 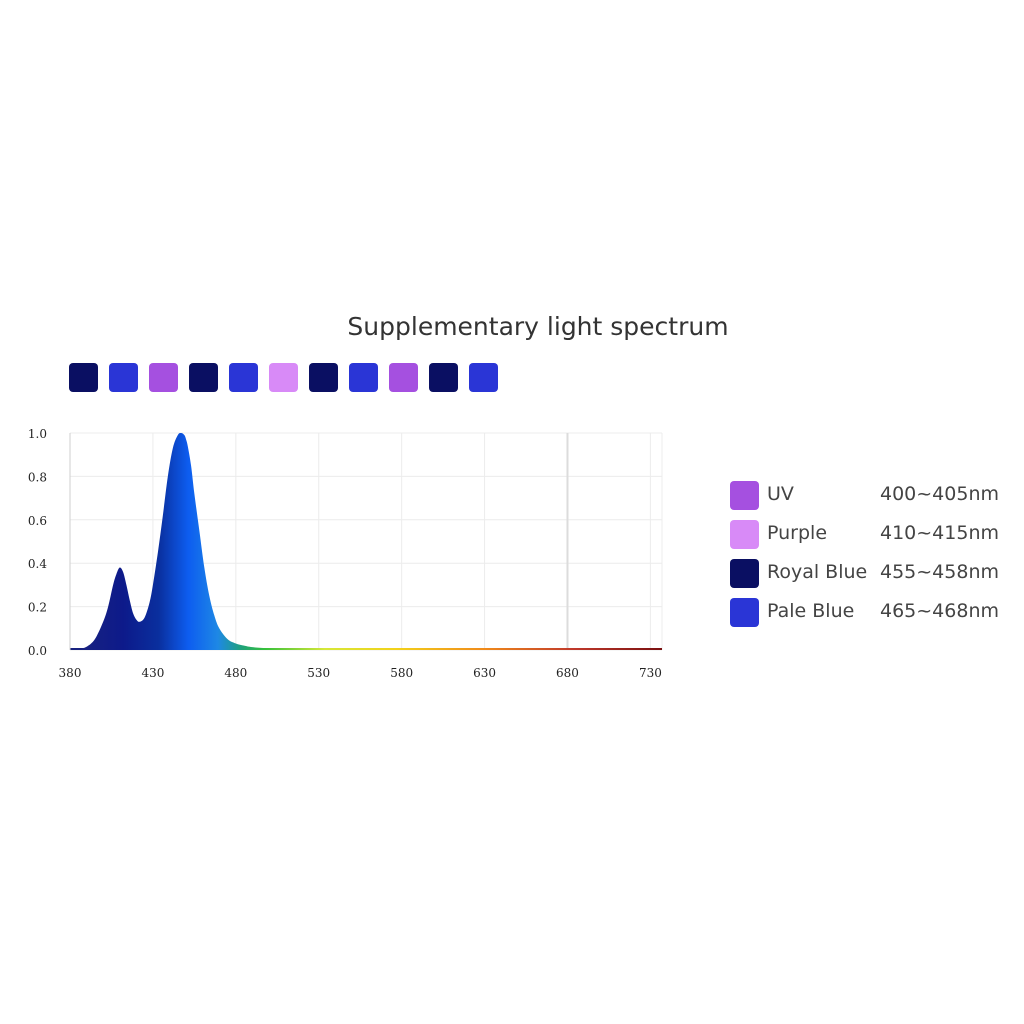 I want to click on legend-label: Royal Blue, so click(x=817, y=572).